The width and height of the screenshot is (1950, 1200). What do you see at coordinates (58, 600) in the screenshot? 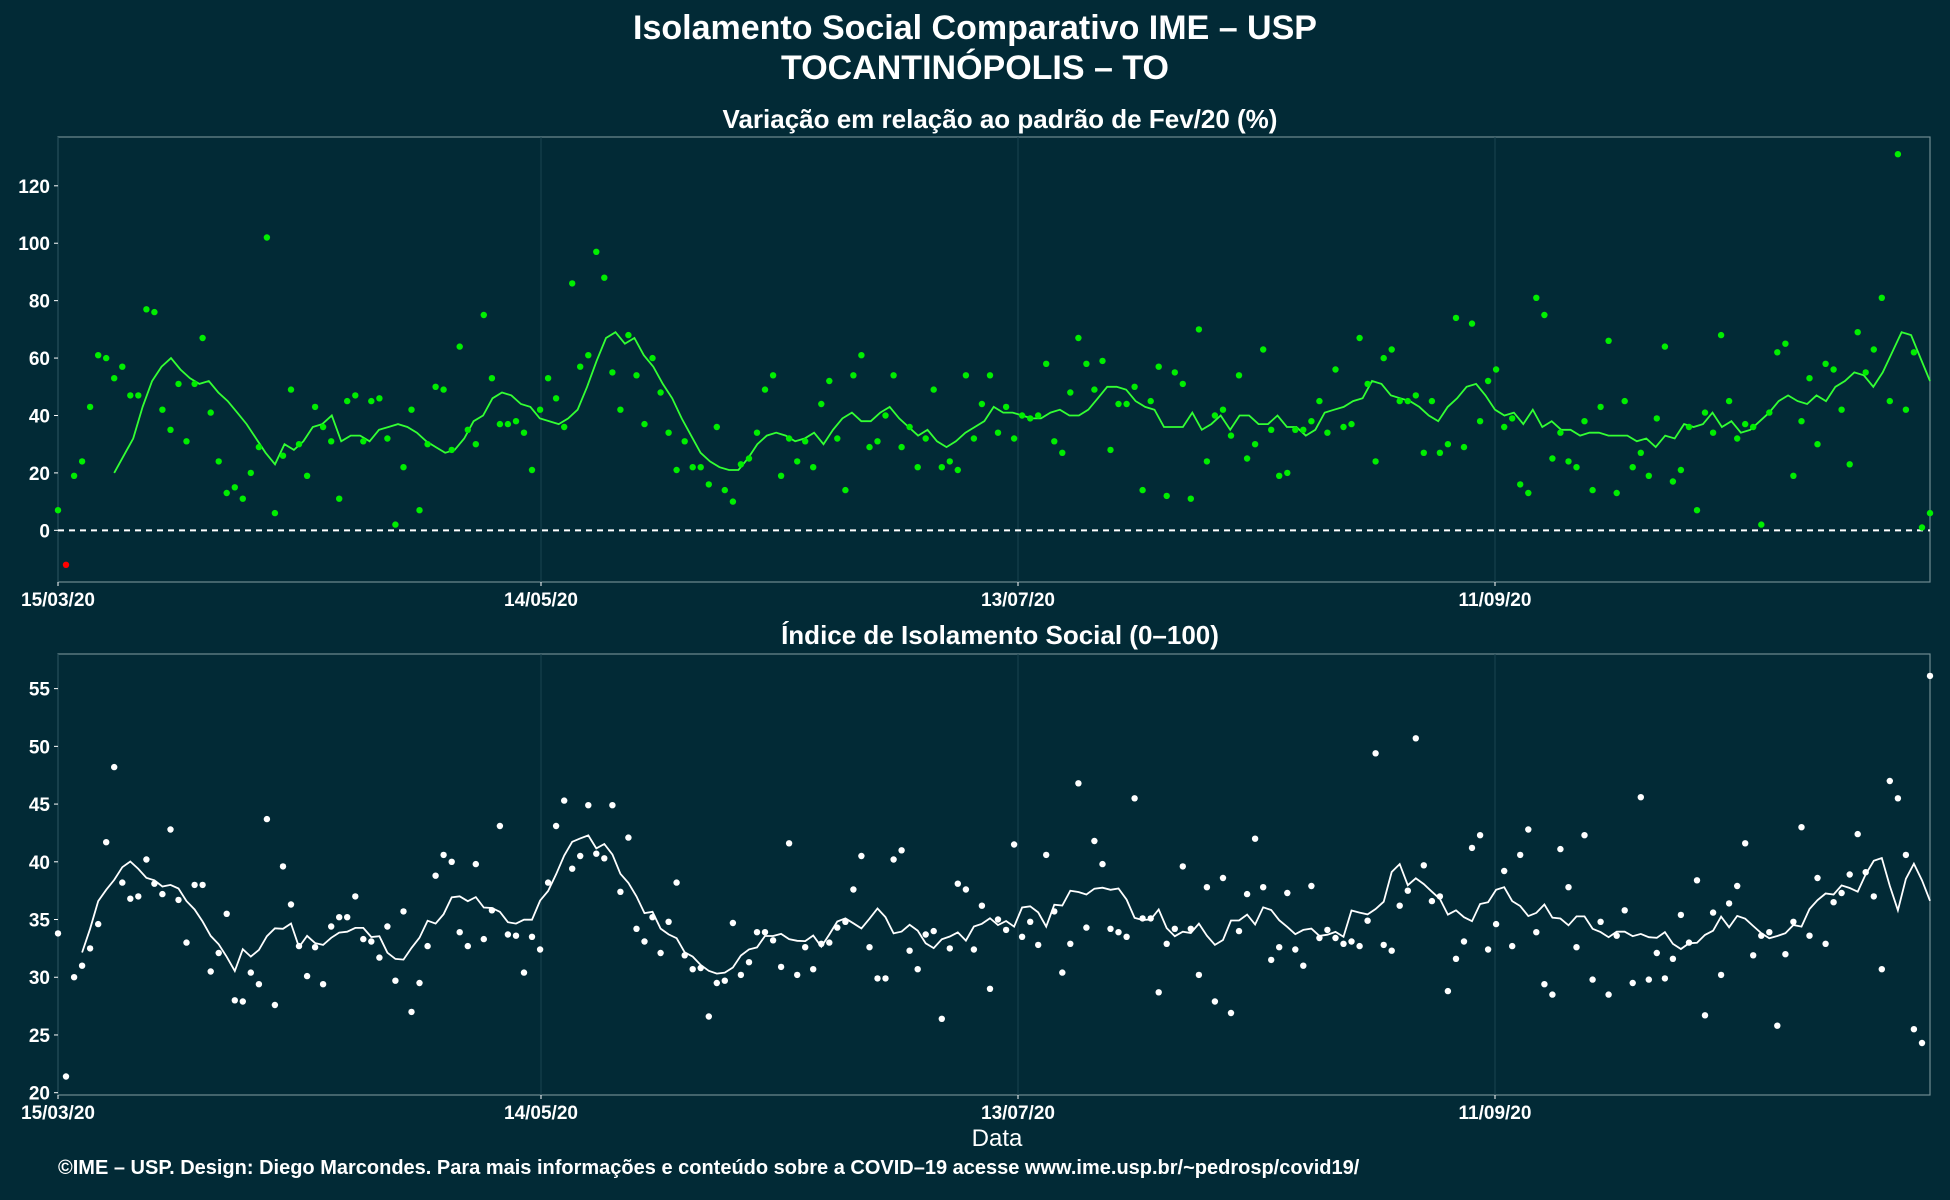
I see `panel1-x-tick-label: 15/03/20` at bounding box center [58, 600].